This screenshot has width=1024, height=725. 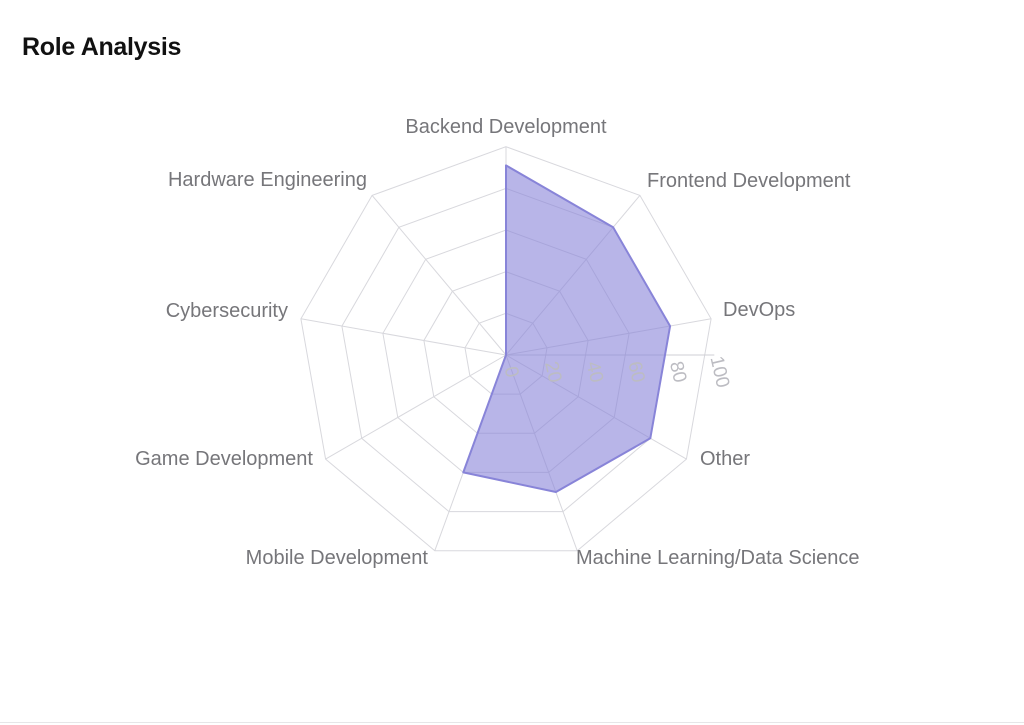 I want to click on radial-tick-label: 0, so click(x=511, y=371).